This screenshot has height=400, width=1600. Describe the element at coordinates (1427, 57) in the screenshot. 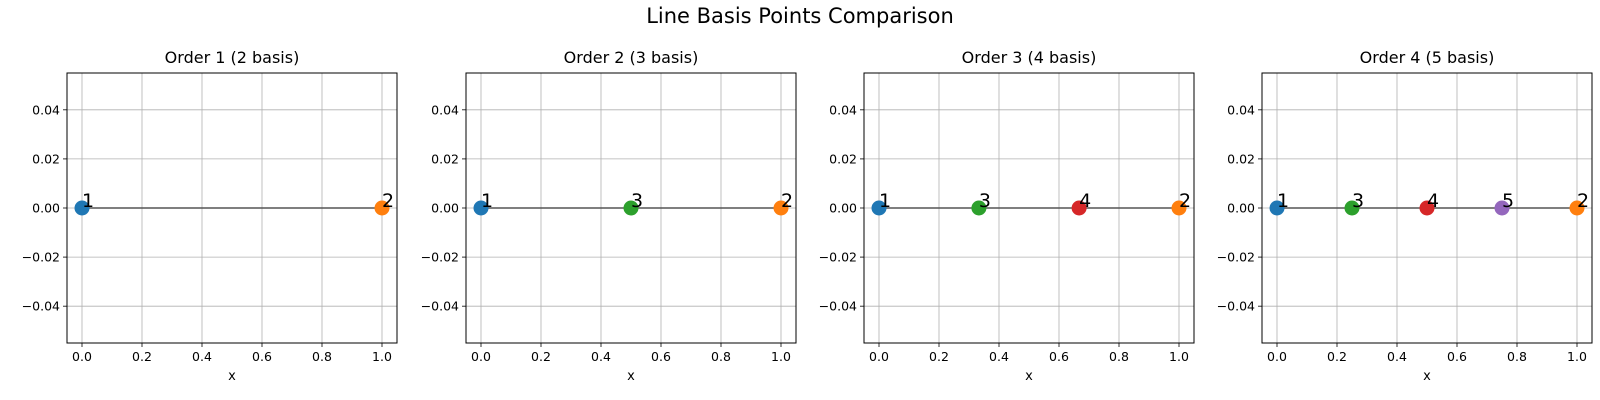

I see `subplot-title: Order 4 (5 basis)` at that location.